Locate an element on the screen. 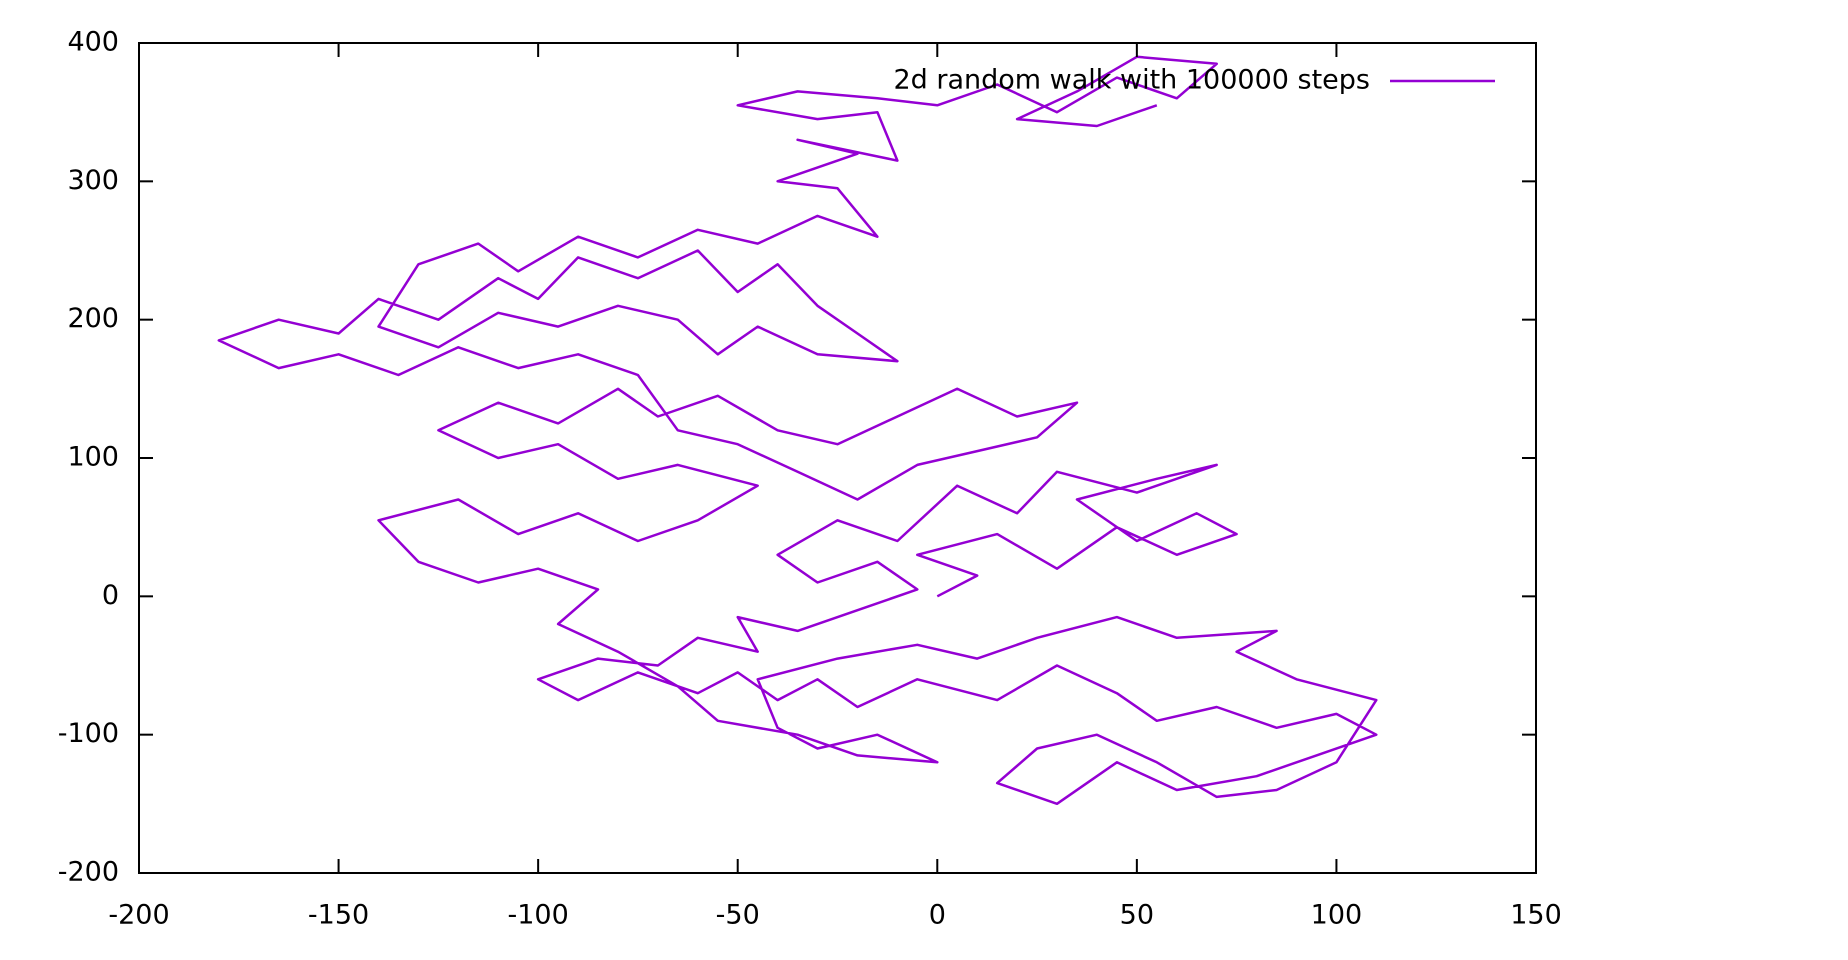 Image resolution: width=1848 pixels, height=960 pixels. x-tick-label: 150 is located at coordinates (1536, 915).